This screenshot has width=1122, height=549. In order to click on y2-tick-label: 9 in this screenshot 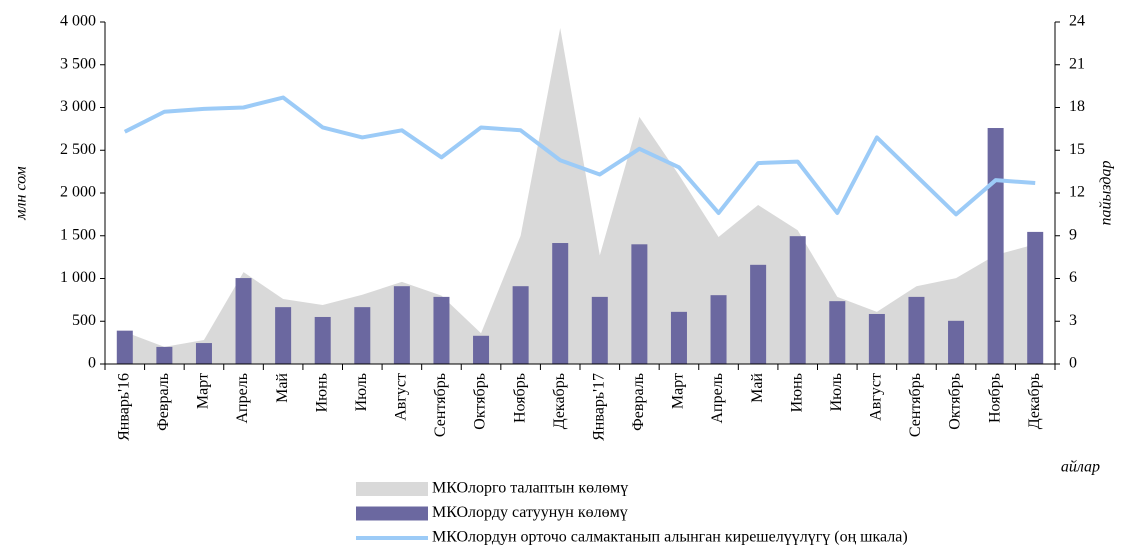, I will do `click(1073, 234)`.